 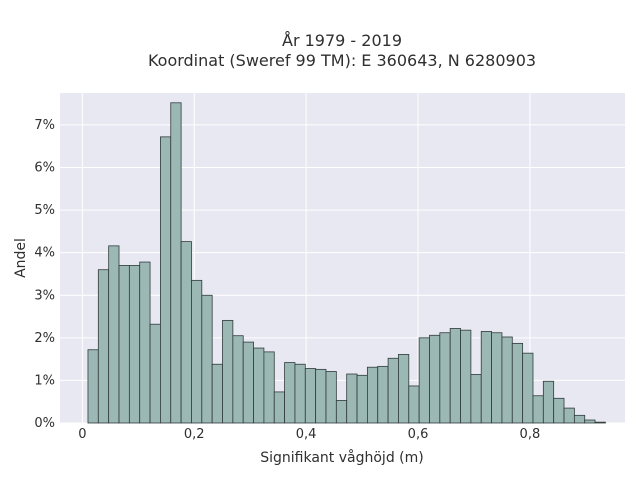 I want to click on y-tick-label: 4%, so click(x=44, y=253).